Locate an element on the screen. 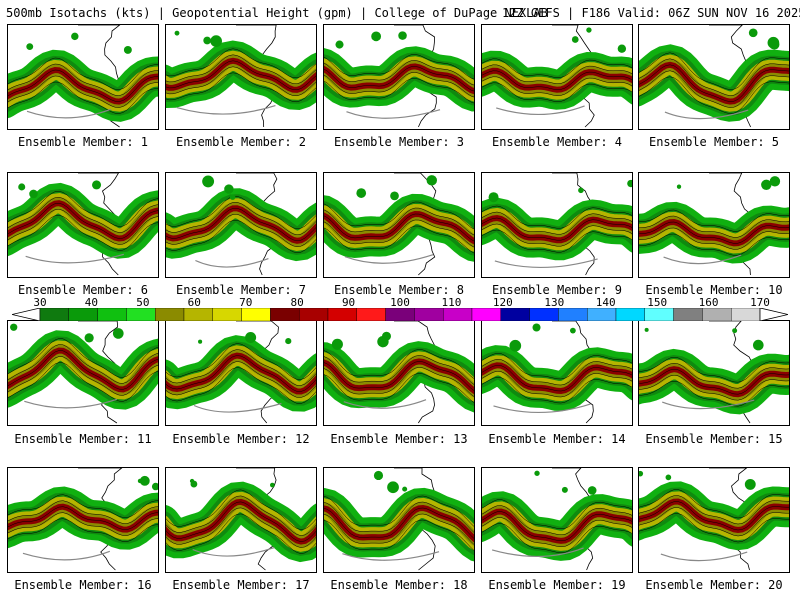 The height and width of the screenshot is (600, 800). ensemble-member-label: Ensemble Member: 12 is located at coordinates (241, 439).